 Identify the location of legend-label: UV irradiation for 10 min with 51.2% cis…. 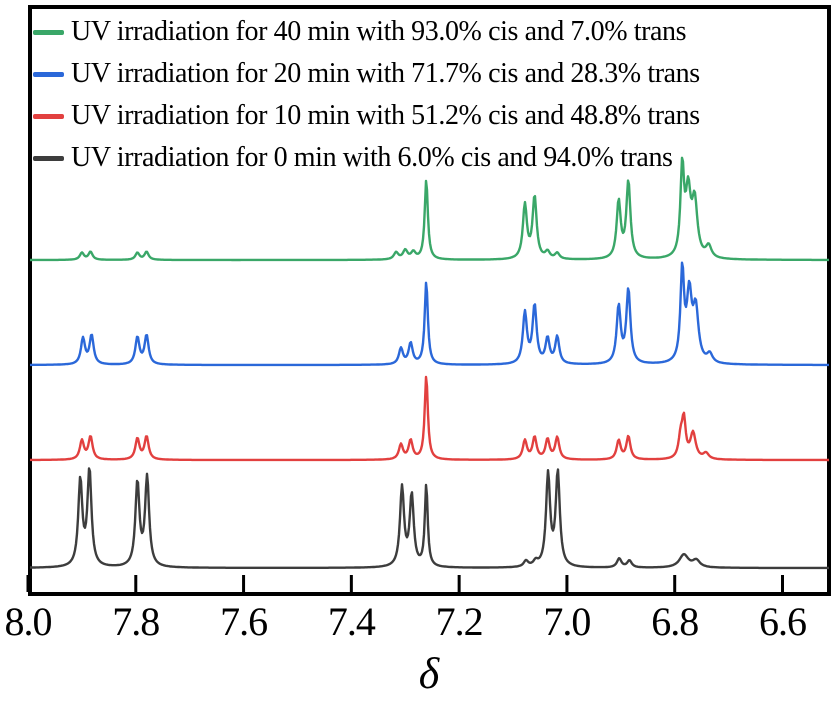
(385, 115).